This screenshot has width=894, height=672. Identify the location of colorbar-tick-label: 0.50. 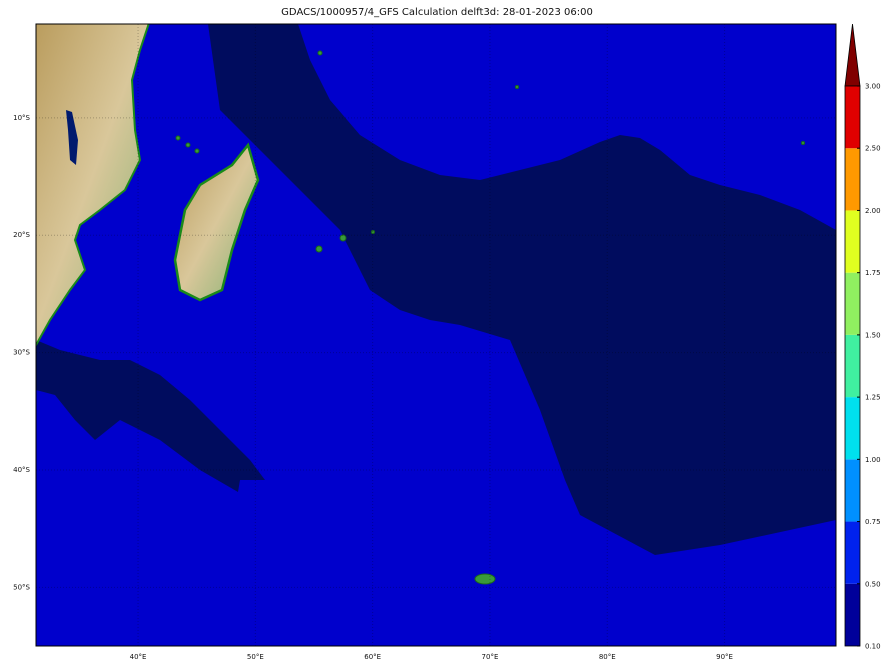
(873, 584).